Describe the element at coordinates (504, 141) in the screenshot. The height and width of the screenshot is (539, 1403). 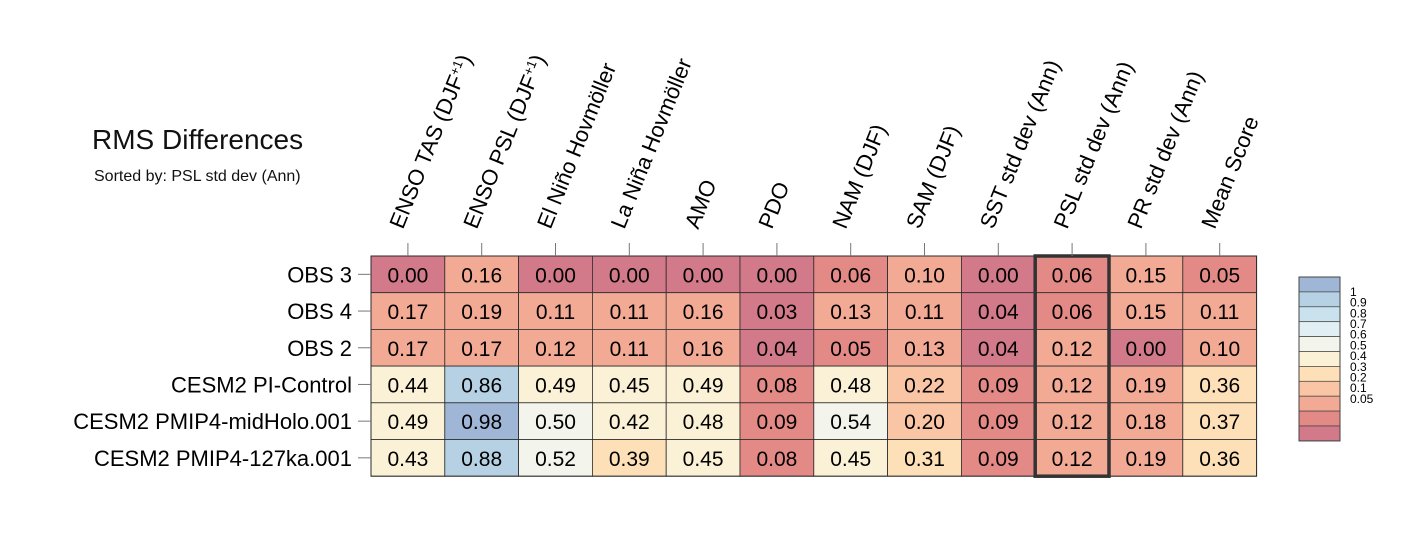
I see `column-label: ENSO PSL (DJF+1)` at that location.